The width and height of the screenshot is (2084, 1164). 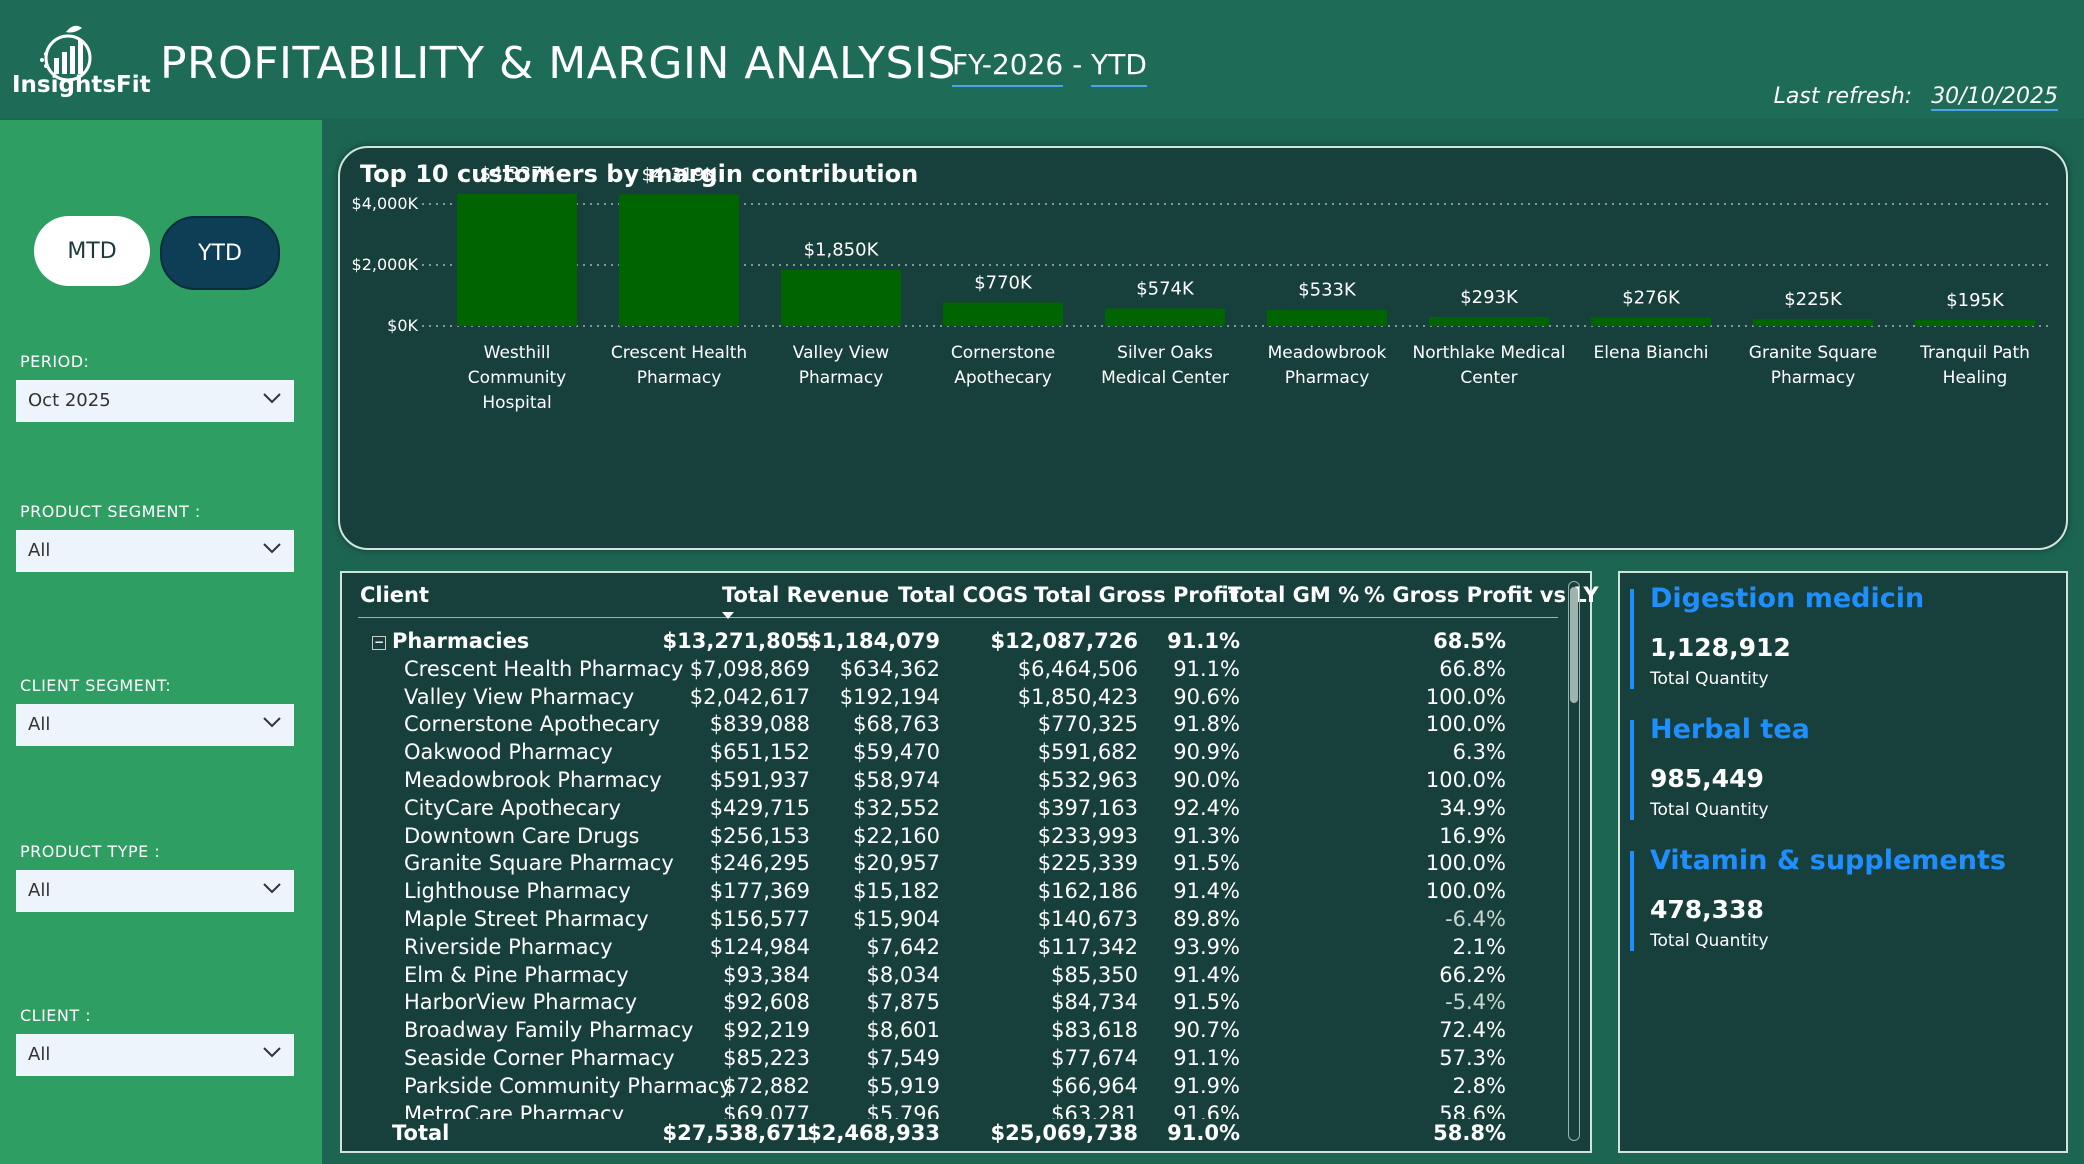 I want to click on cell-revenue: $72,882, so click(x=766, y=1085).